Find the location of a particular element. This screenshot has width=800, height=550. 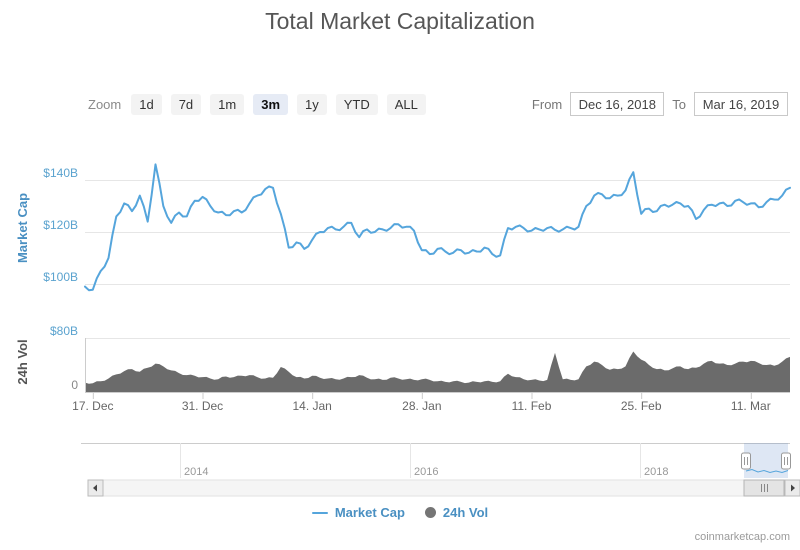

to-date-input is located at coordinates (741, 104).